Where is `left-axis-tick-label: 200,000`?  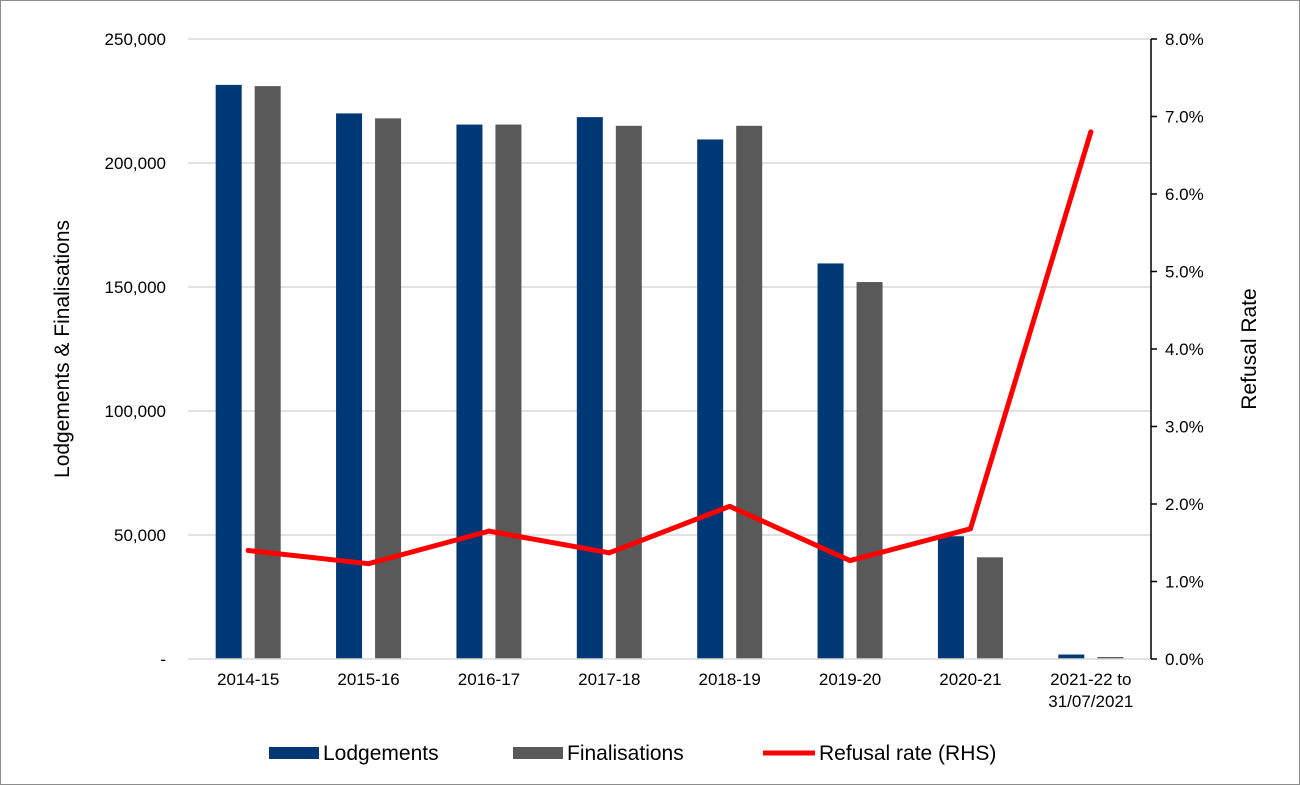
left-axis-tick-label: 200,000 is located at coordinates (135, 163).